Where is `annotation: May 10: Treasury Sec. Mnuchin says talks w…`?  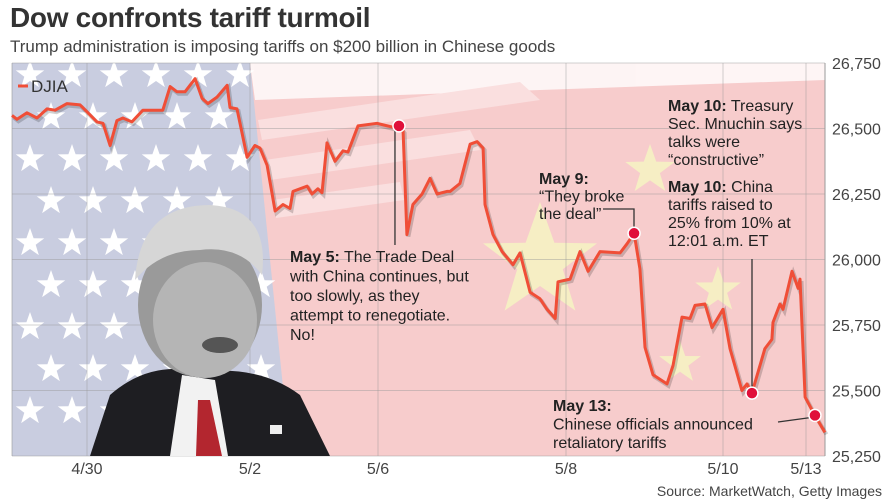 annotation: May 10: Treasury Sec. Mnuchin says talks w… is located at coordinates (735, 133).